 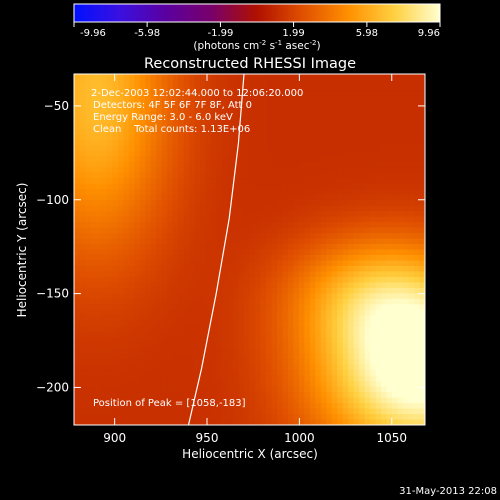 What do you see at coordinates (147, 33) in the screenshot?
I see `colorbar-tick-label: -5.98` at bounding box center [147, 33].